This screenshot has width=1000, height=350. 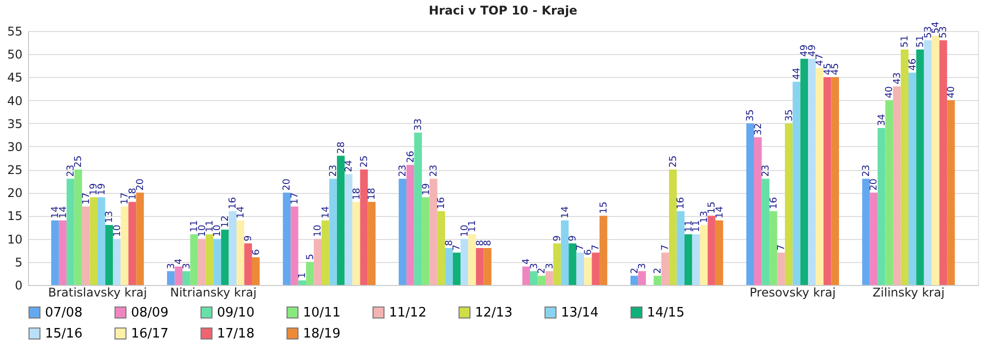 What do you see at coordinates (18, 262) in the screenshot?
I see `y-tick-label: 5` at bounding box center [18, 262].